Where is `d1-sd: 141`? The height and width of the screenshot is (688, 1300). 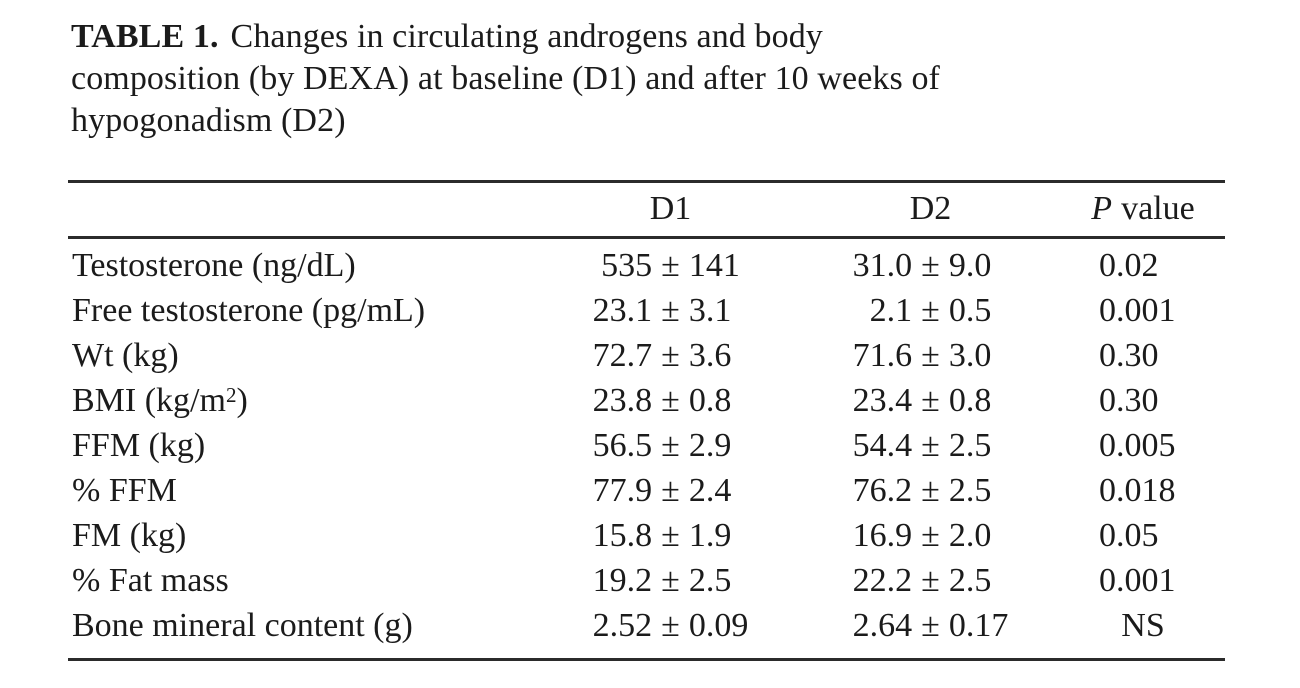
d1-sd: 141 is located at coordinates (714, 265).